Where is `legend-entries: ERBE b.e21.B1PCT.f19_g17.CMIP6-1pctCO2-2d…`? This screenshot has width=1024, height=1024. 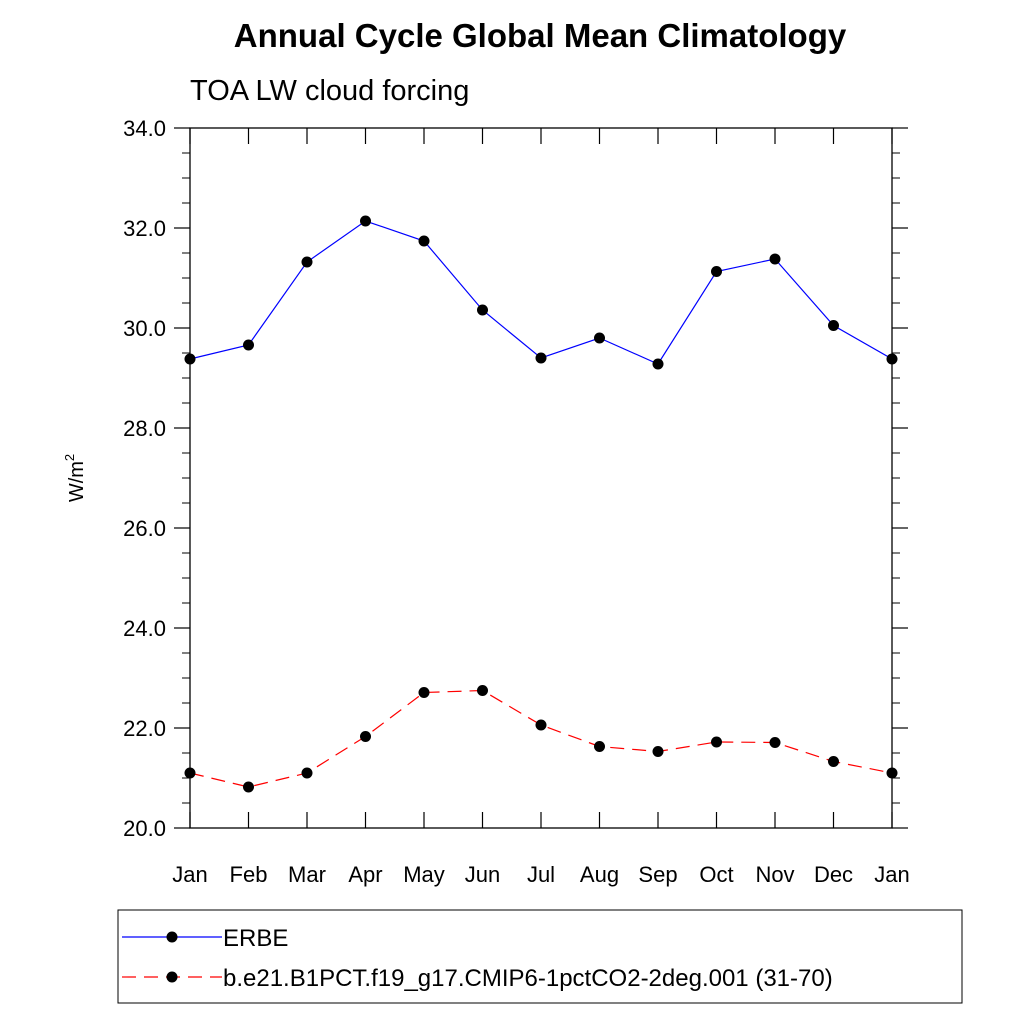
legend-entries: ERBE b.e21.B1PCT.f19_g17.CMIP6-1pctCO2-2d… is located at coordinates (477, 958).